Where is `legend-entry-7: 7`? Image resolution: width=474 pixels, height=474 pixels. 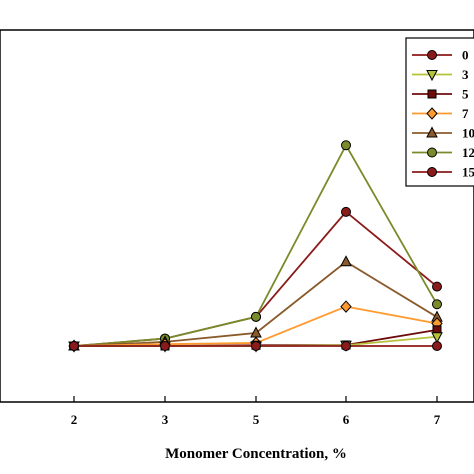
legend-entry-7: 7 is located at coordinates (440, 113).